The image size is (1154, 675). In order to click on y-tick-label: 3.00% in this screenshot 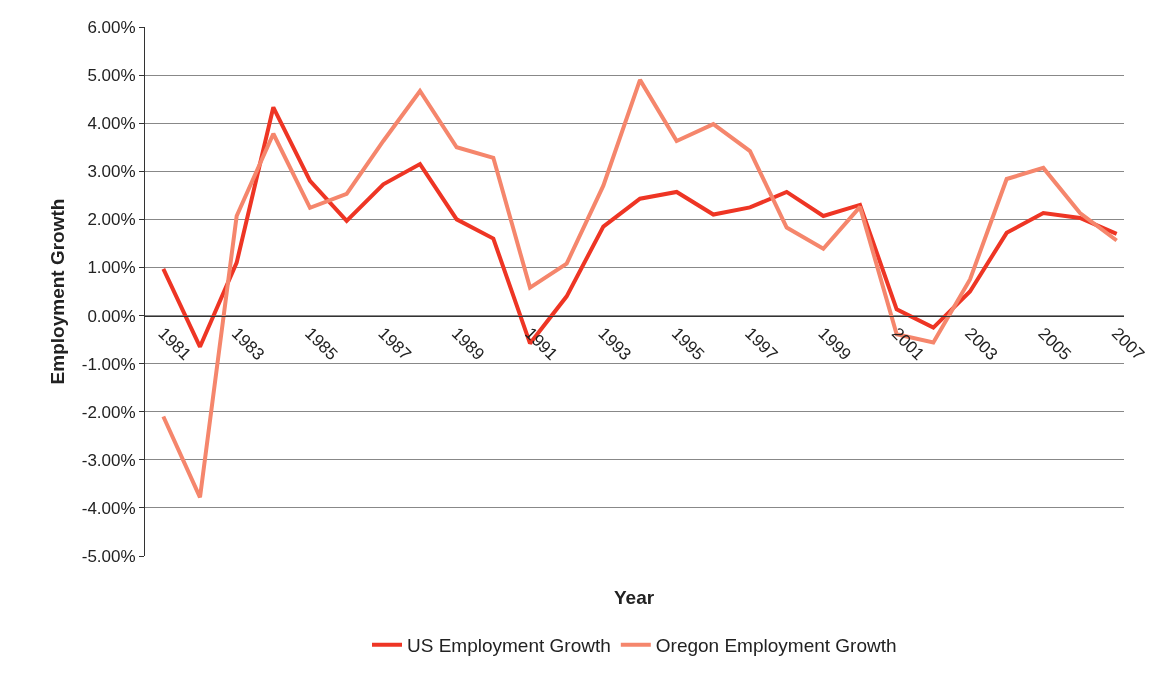, I will do `click(111, 172)`.